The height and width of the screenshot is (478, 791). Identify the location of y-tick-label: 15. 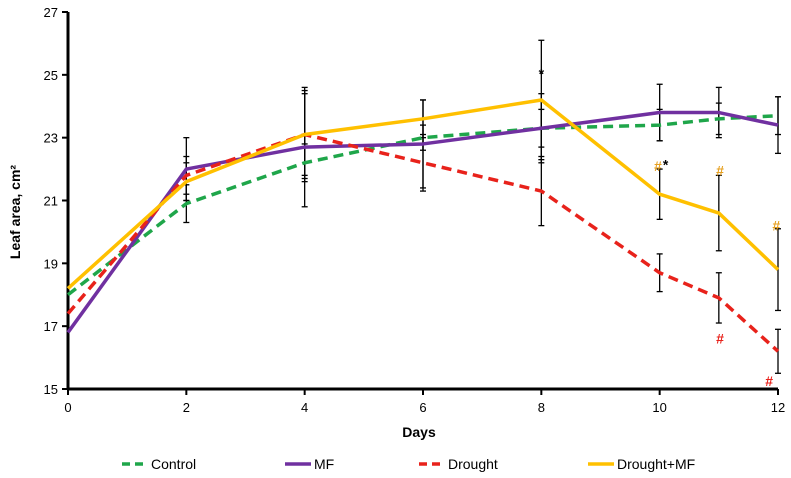
(51, 389).